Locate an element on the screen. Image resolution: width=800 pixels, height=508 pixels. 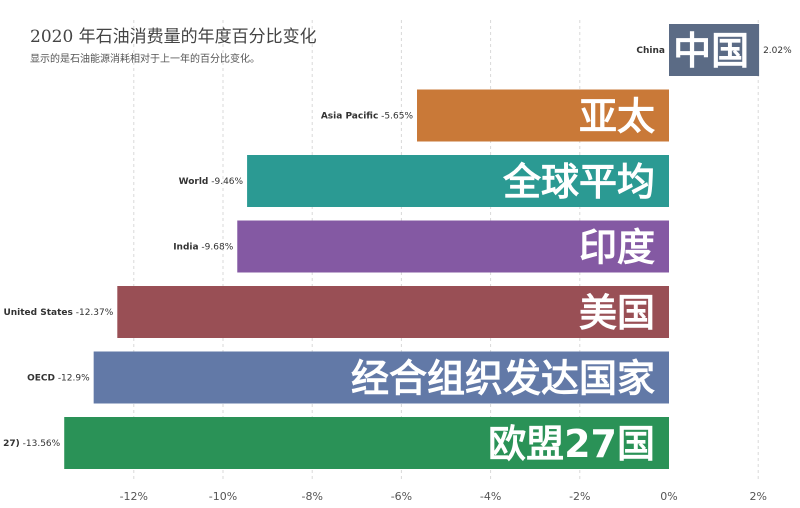
value-label: -12.37% is located at coordinates (93, 313).